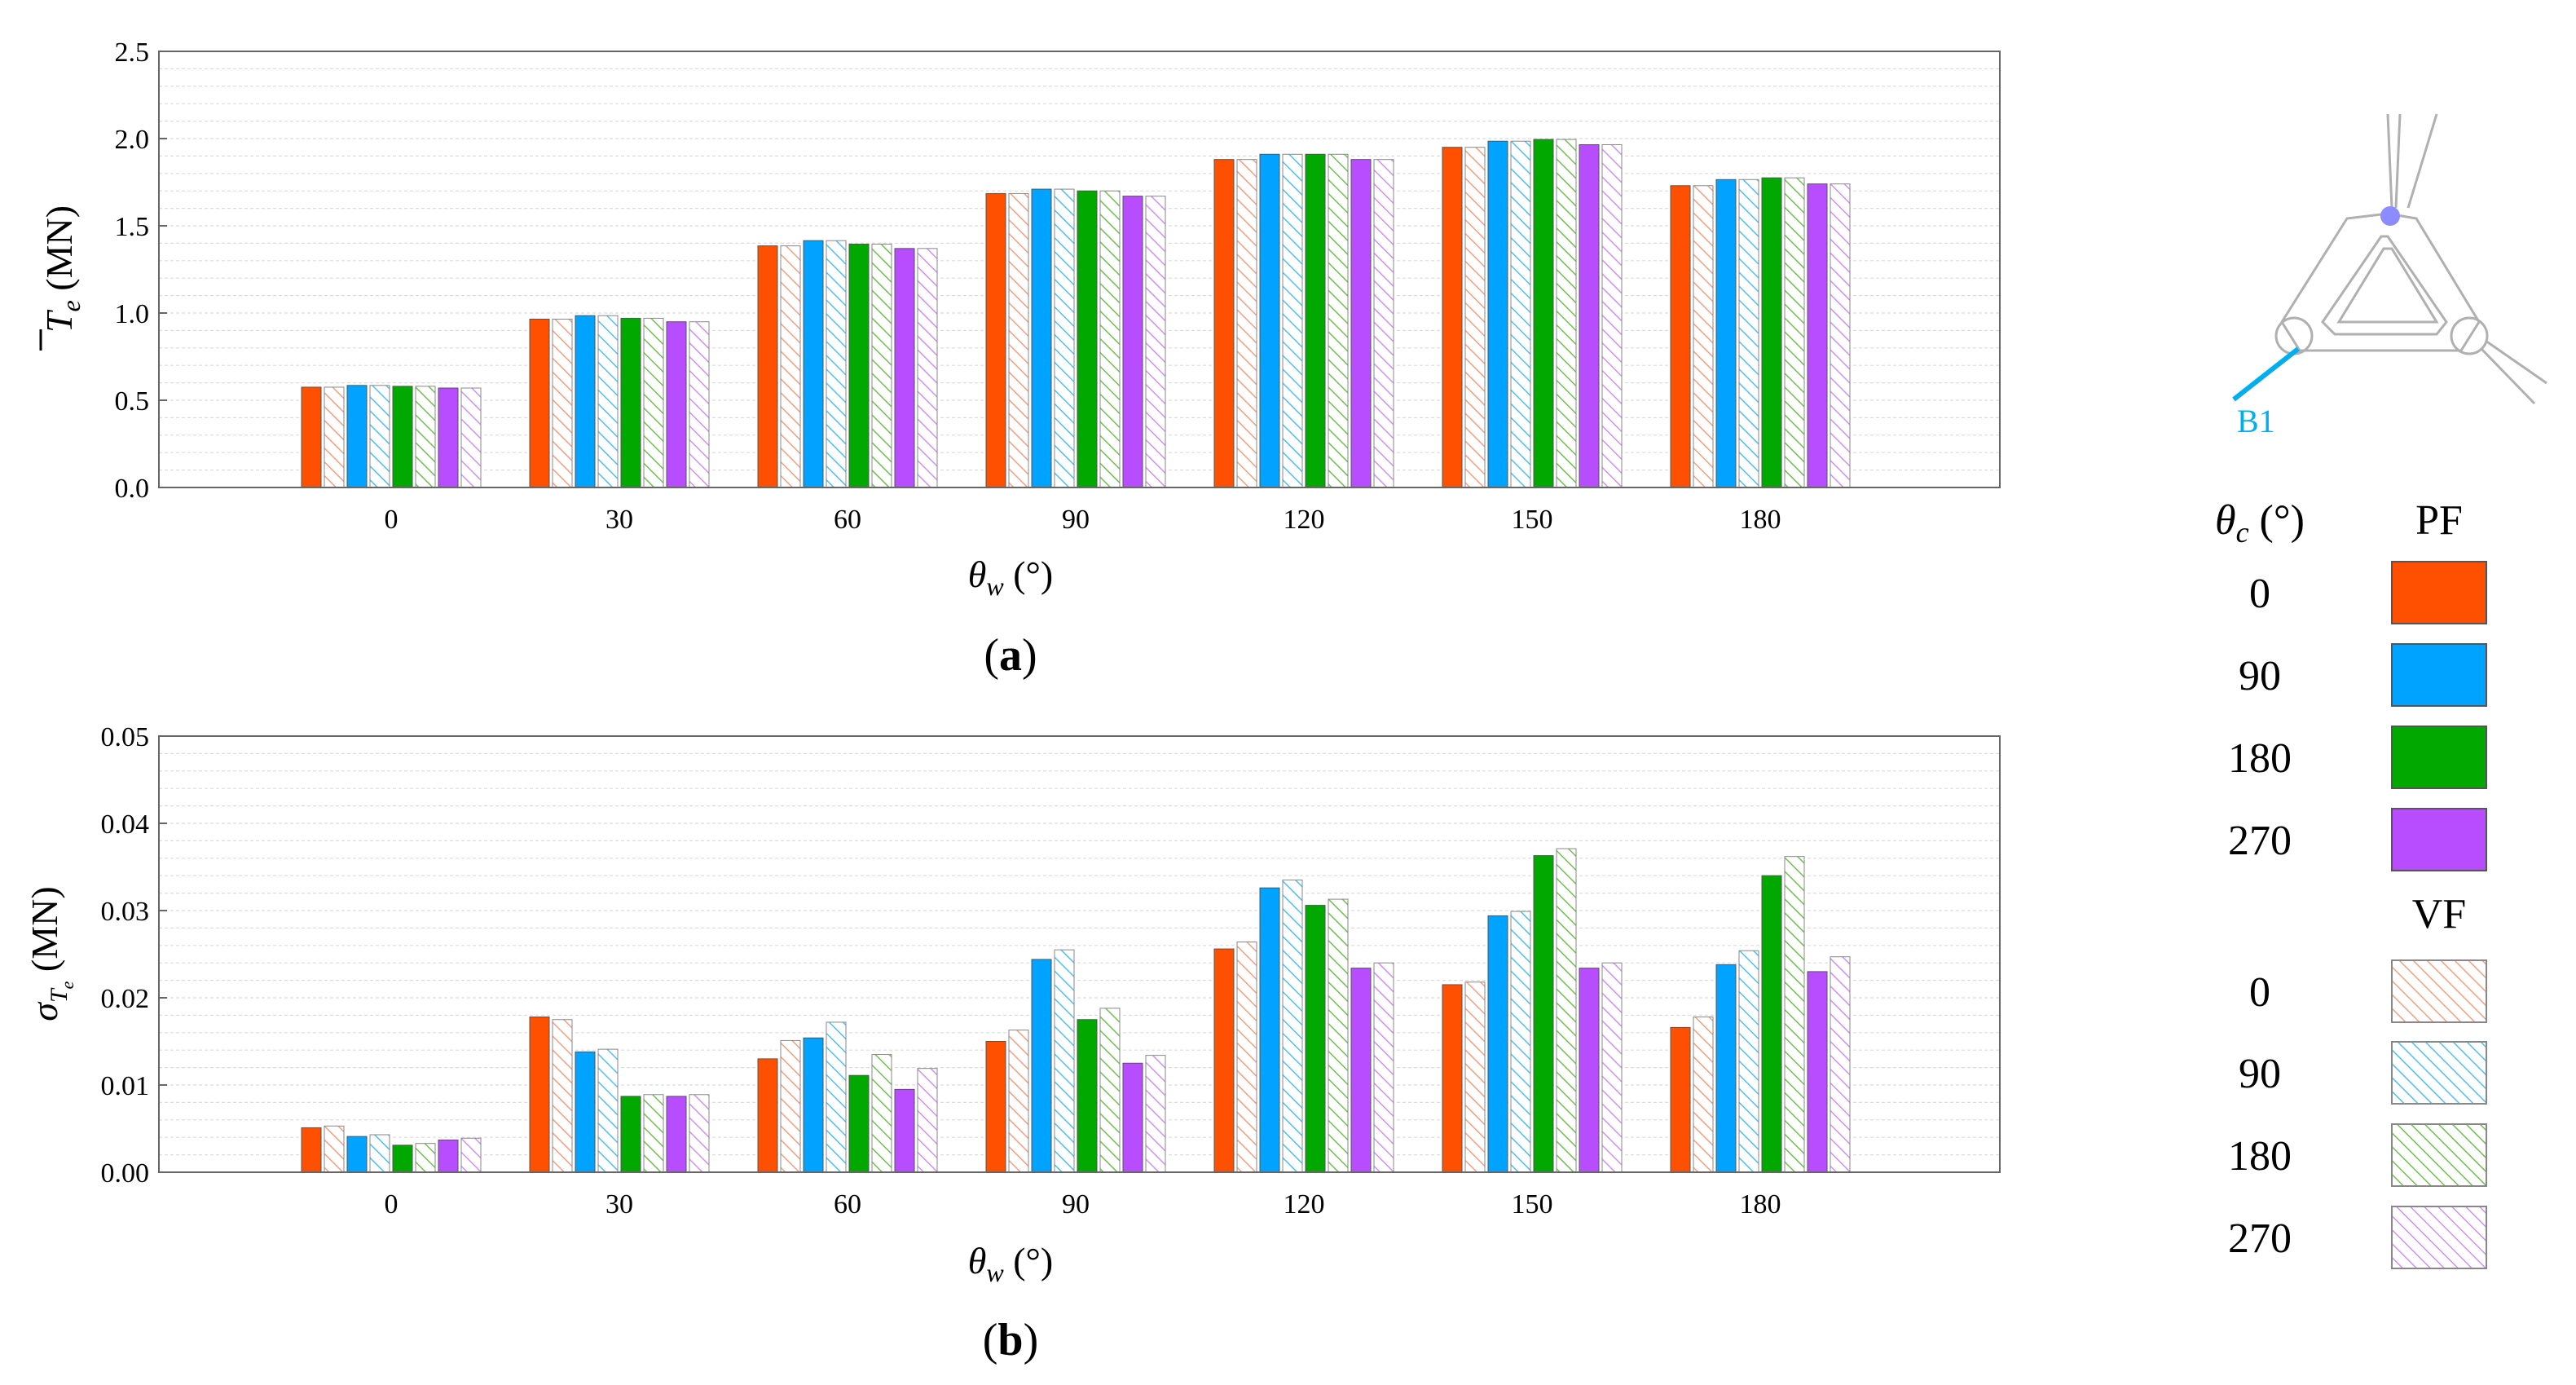  Describe the element at coordinates (126, 912) in the screenshot. I see `chart-b-ytick-label: 0.03` at that location.